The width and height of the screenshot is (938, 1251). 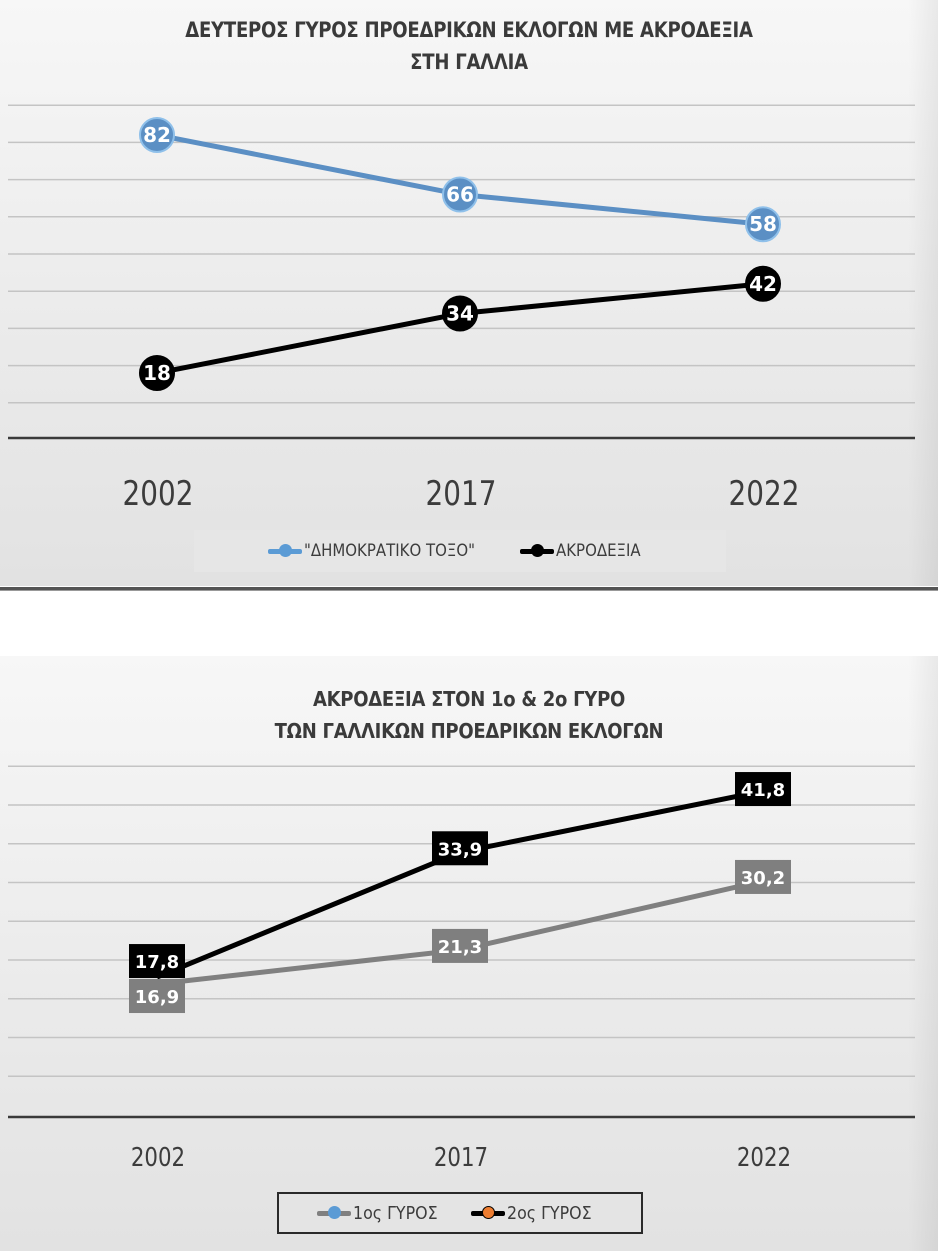 I want to click on data-point-marker: 58, so click(x=763, y=224).